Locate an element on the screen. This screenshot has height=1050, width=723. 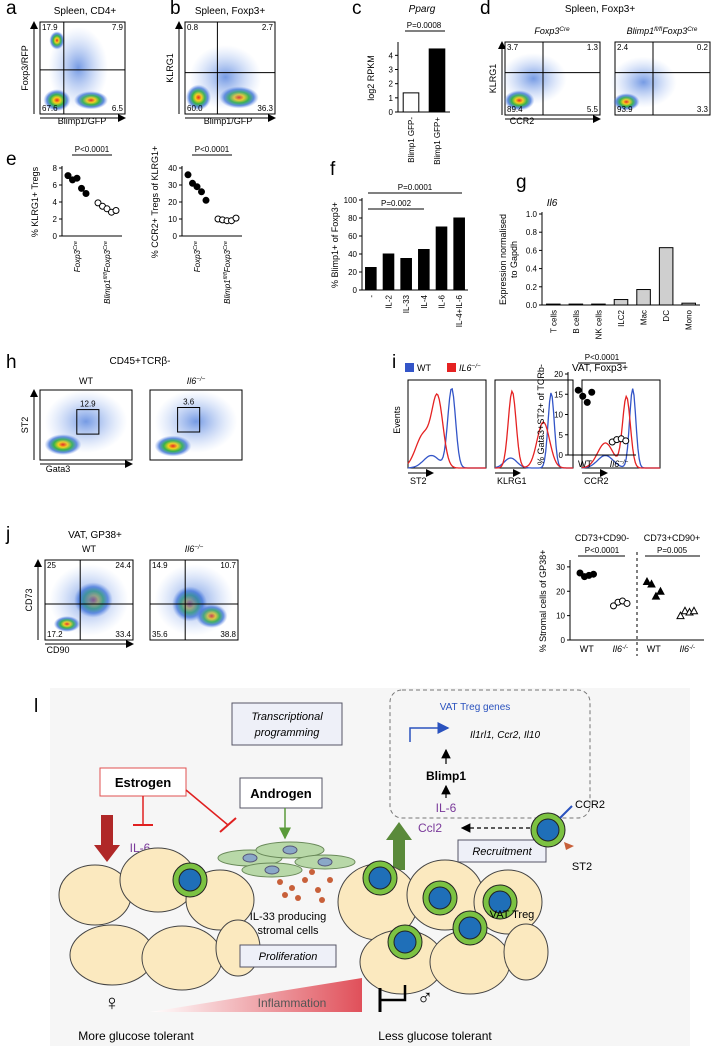
diagram-symbol: ♂ is located at coordinates (425, 997).